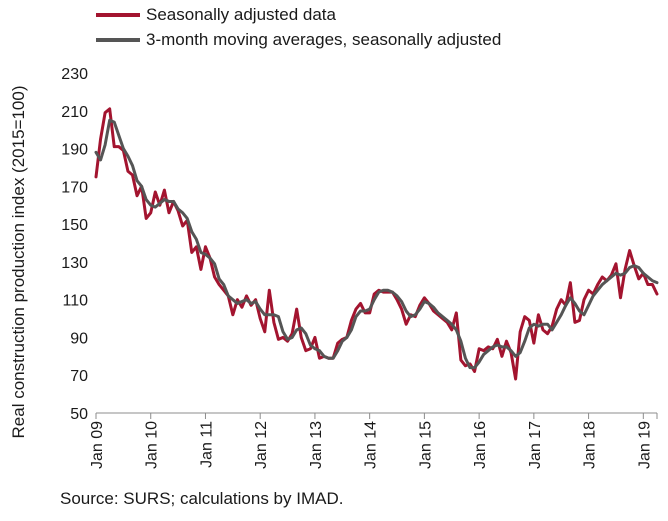 The height and width of the screenshot is (521, 668). What do you see at coordinates (74, 150) in the screenshot?
I see `y-tick-label: 190` at bounding box center [74, 150].